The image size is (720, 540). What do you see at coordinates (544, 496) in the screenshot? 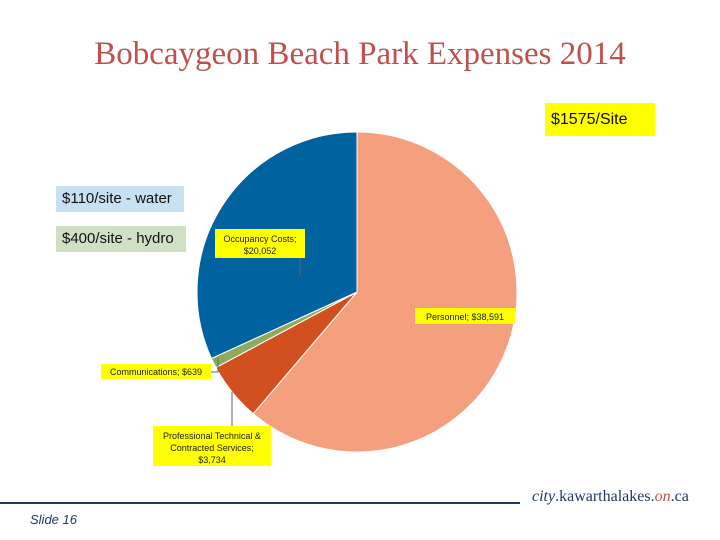
I see `footer-url-city: city` at bounding box center [544, 496].